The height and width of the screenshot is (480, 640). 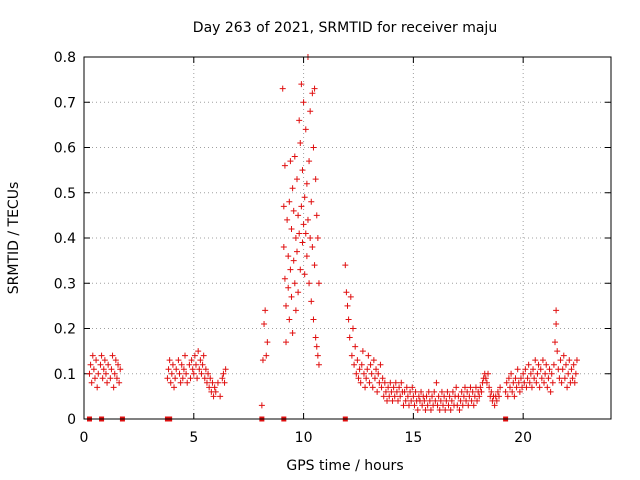 What do you see at coordinates (84, 438) in the screenshot?
I see `x-tick-label: 0` at bounding box center [84, 438].